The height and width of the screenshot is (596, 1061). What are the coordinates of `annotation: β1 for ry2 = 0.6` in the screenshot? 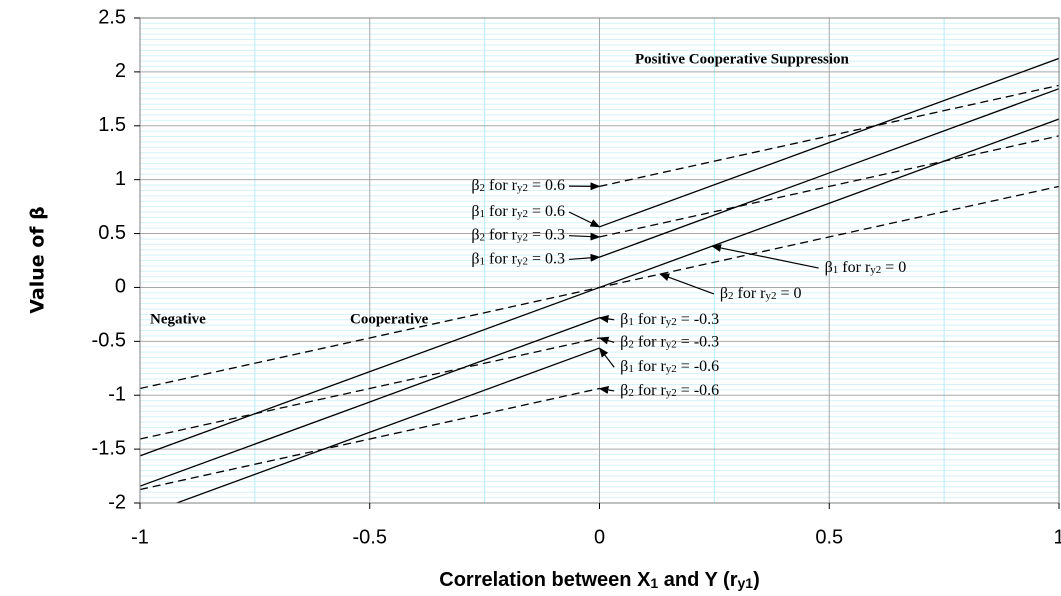 It's located at (518, 212).